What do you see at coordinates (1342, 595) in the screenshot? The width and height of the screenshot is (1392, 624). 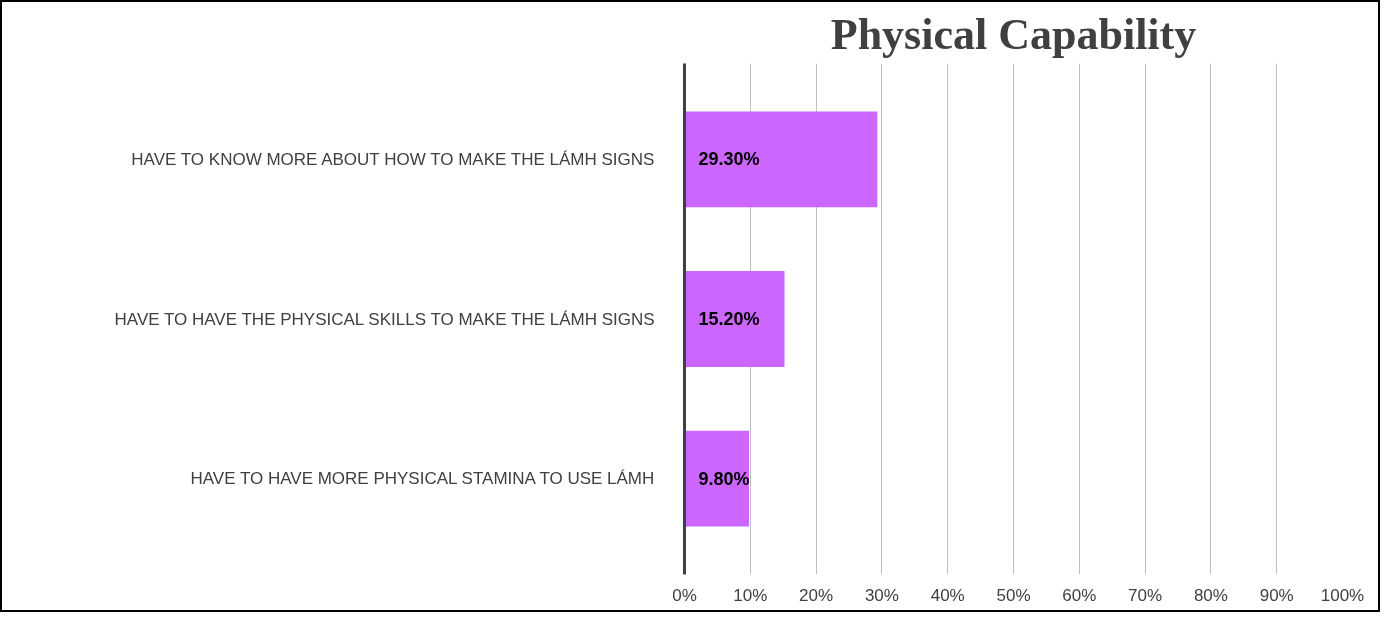 I see `x-tick-label: 100%` at bounding box center [1342, 595].